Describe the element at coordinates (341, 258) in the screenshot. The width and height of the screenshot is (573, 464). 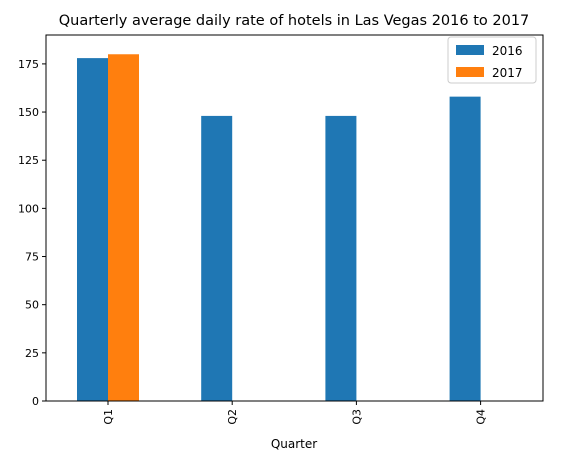
I see `bar-2016-Q3` at that location.